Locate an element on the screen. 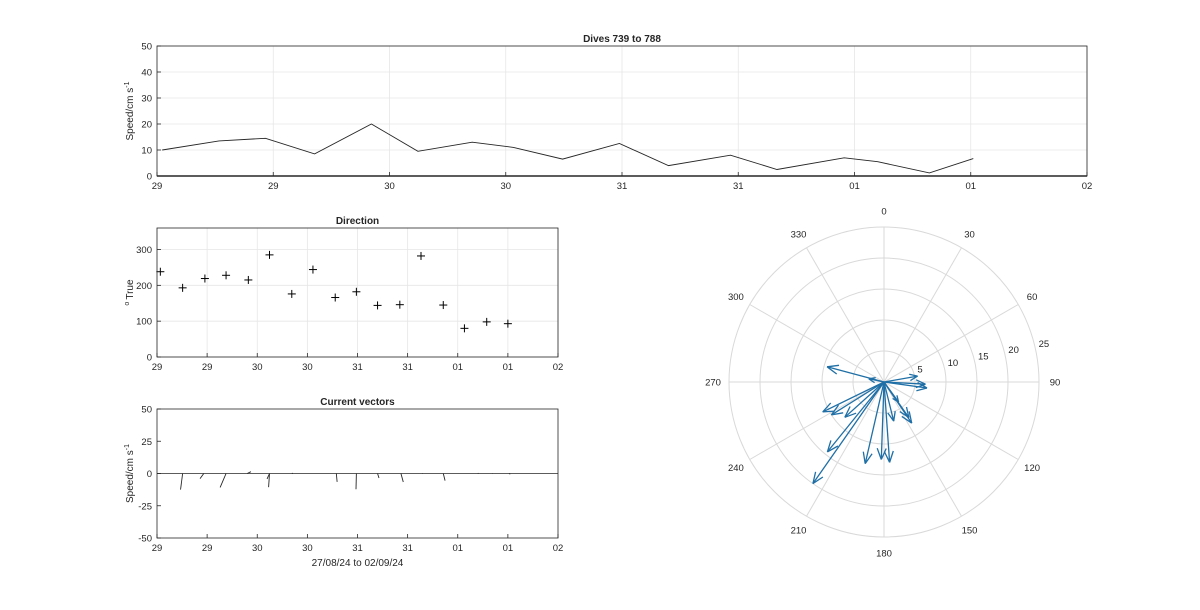 The width and height of the screenshot is (1200, 610). polar-angle-label: 270 is located at coordinates (713, 383).